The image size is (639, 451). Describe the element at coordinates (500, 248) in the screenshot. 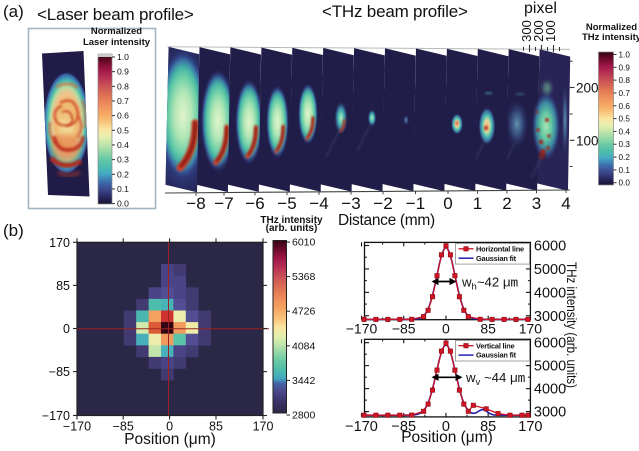

I see `svg-text: Horizontal line` at that location.